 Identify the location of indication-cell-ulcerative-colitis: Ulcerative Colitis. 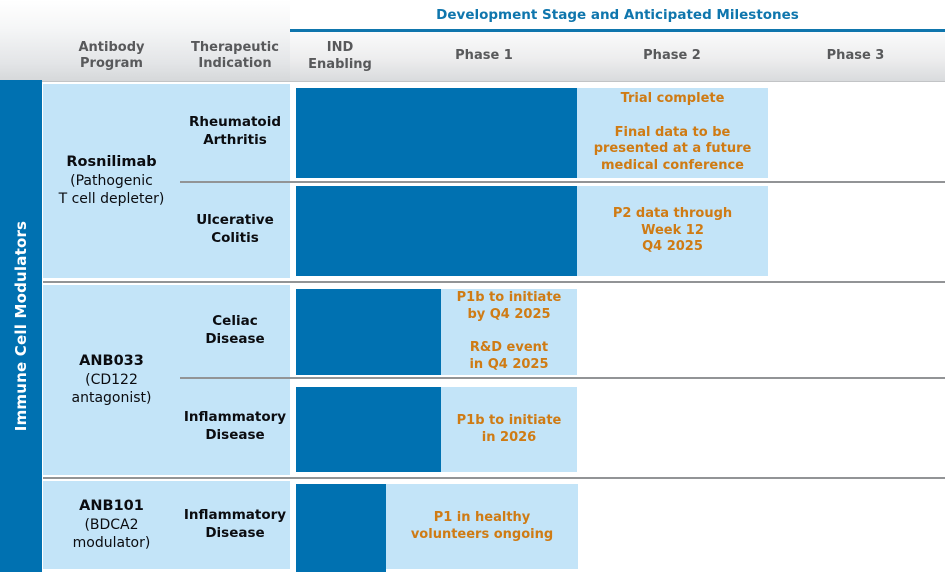
(235, 229).